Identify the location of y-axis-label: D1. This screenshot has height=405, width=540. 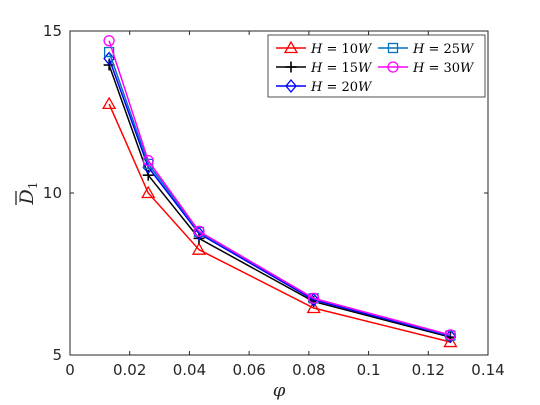
(27, 194).